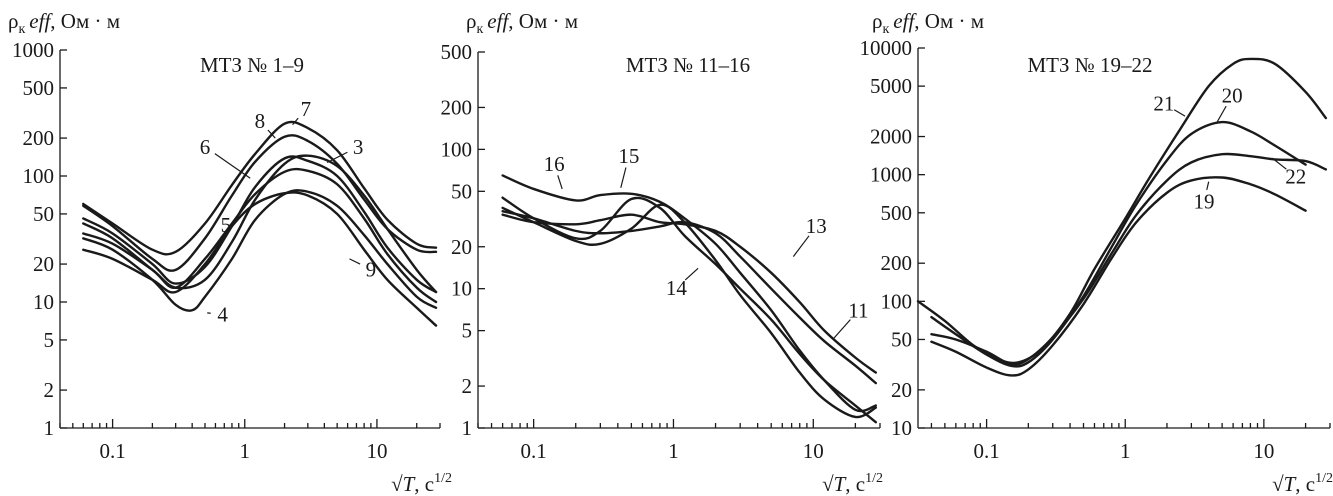 This screenshot has height=496, width=1333. I want to click on curve-label: 3, so click(358, 147).